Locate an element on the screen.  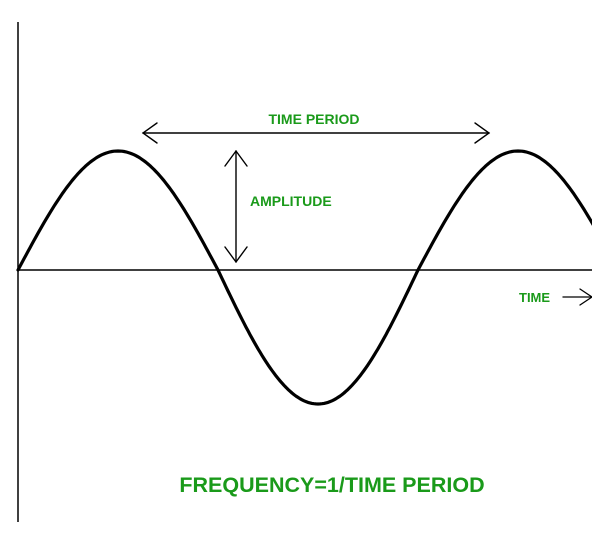
frequency-formula: FREQUENCY=1/TIME PERIOD is located at coordinates (331, 485).